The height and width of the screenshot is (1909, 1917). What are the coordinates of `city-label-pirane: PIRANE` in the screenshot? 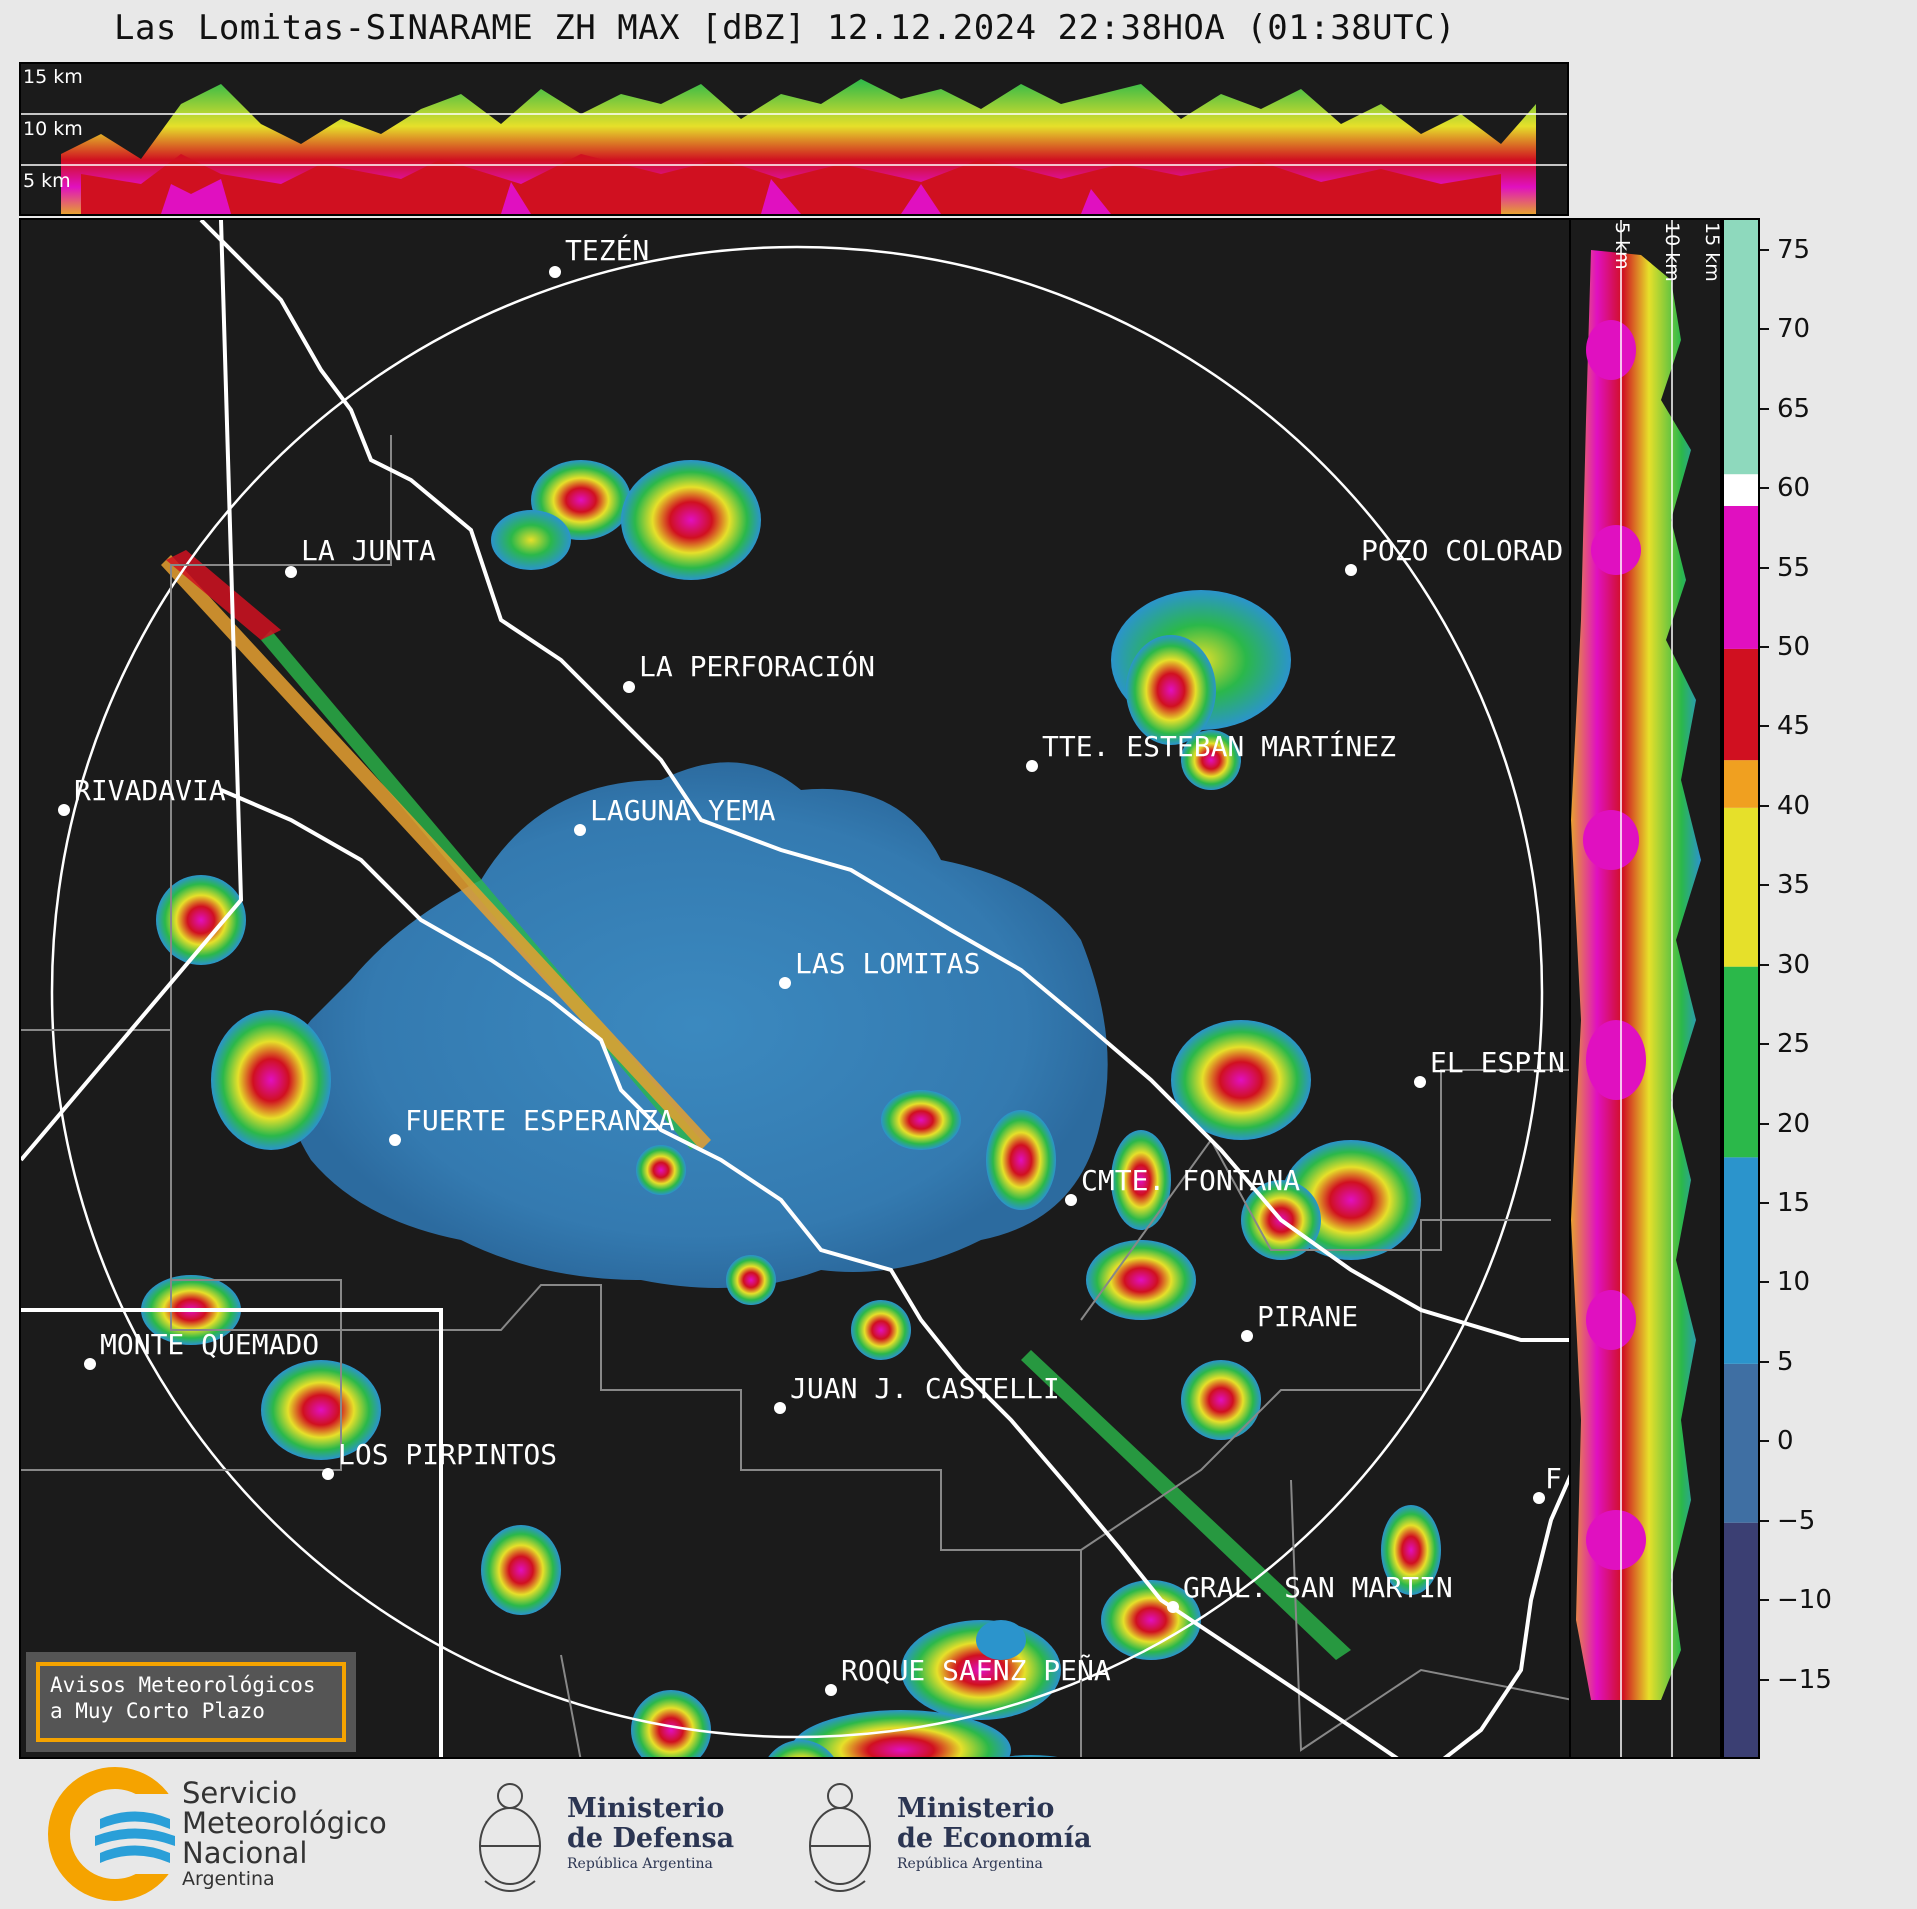 It's located at (1308, 1316).